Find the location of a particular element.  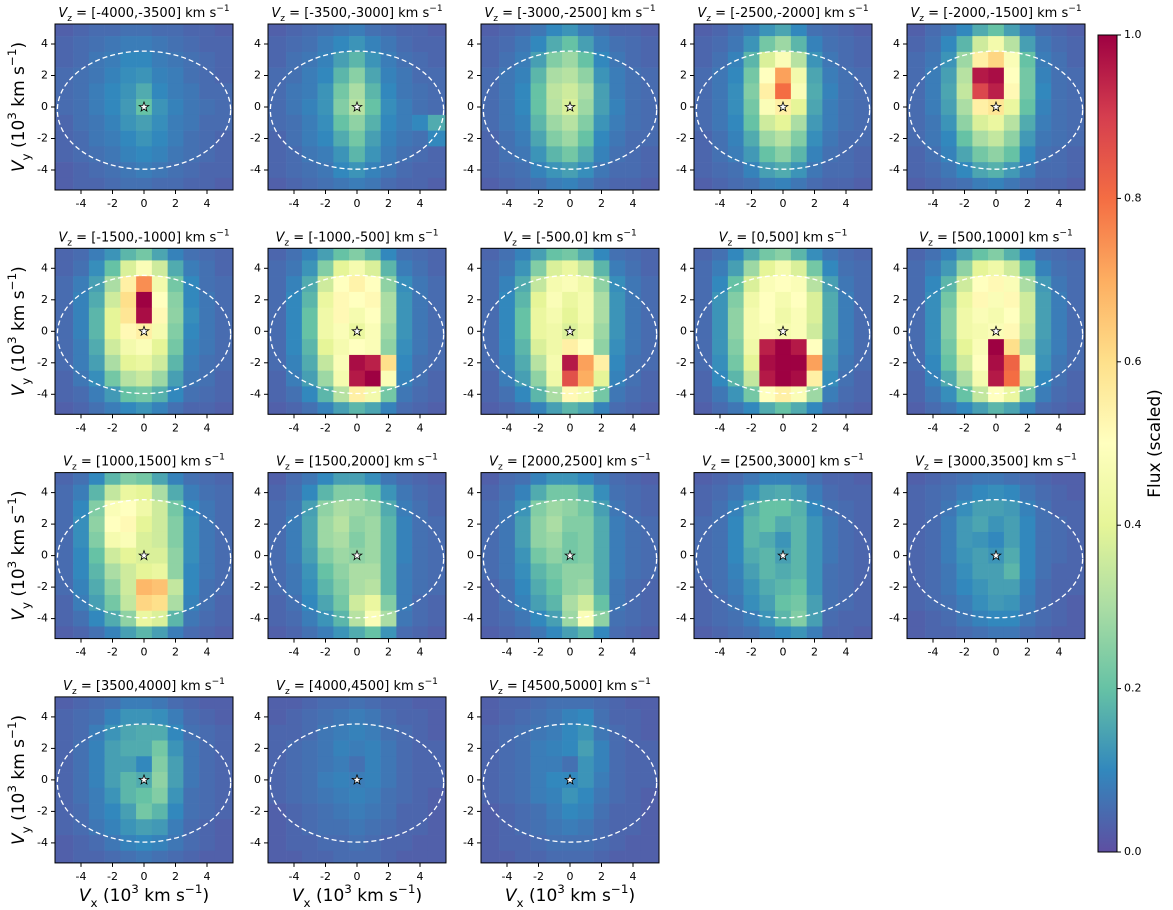

y-axis-label-part: y is located at coordinates (26, 156).